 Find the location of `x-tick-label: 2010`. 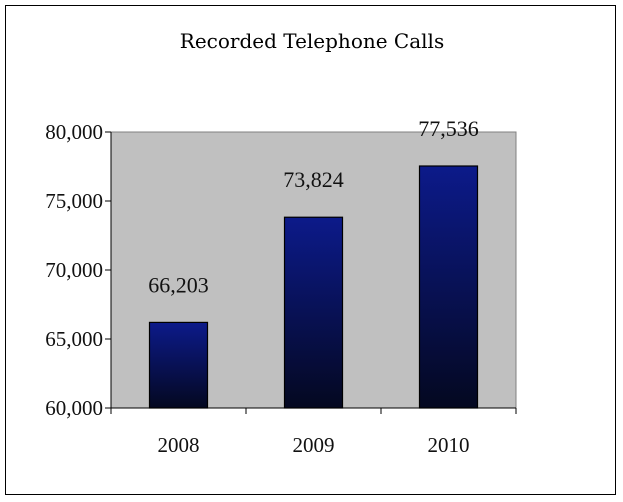

x-tick-label: 2010 is located at coordinates (449, 445).